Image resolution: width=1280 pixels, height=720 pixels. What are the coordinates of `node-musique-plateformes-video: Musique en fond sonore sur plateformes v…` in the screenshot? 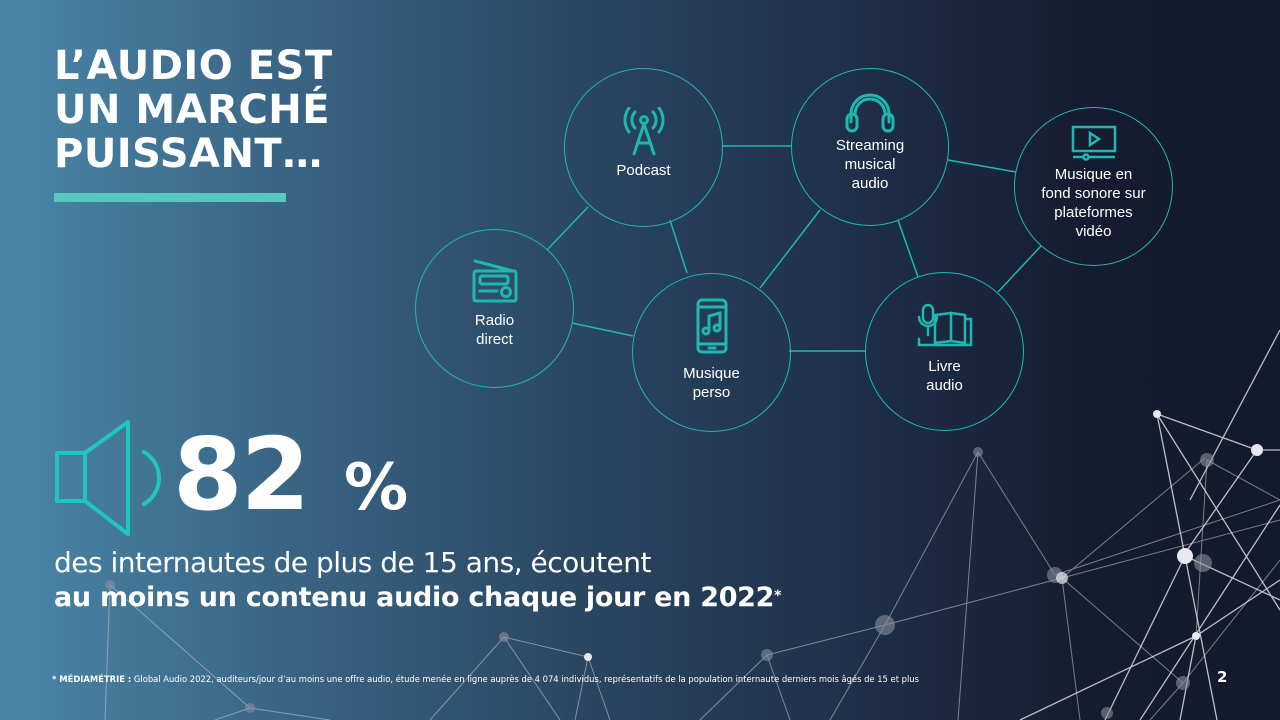 It's located at (1093, 186).